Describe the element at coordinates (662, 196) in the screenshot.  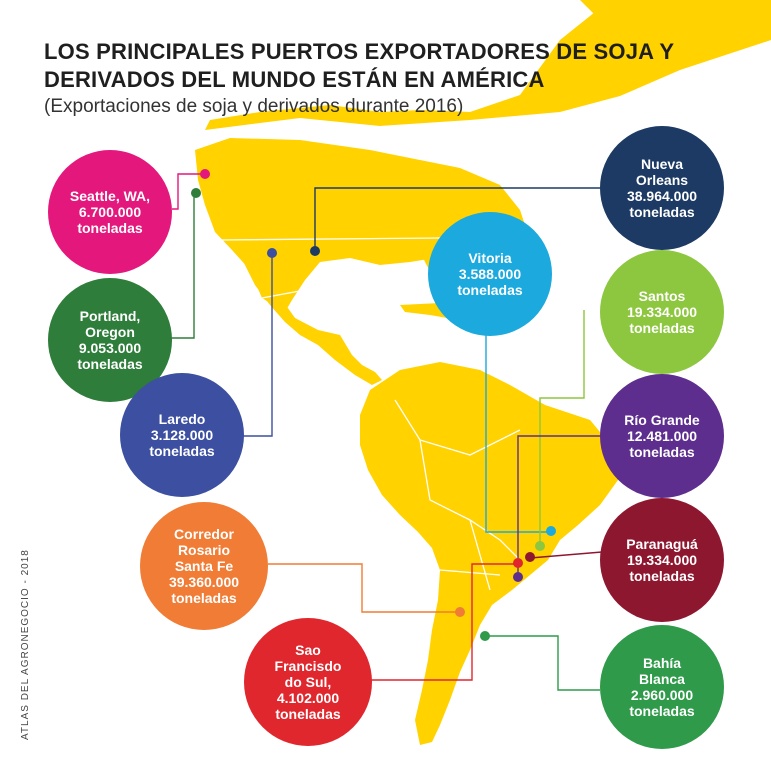
I see `bubble-line: 38.964.000` at that location.